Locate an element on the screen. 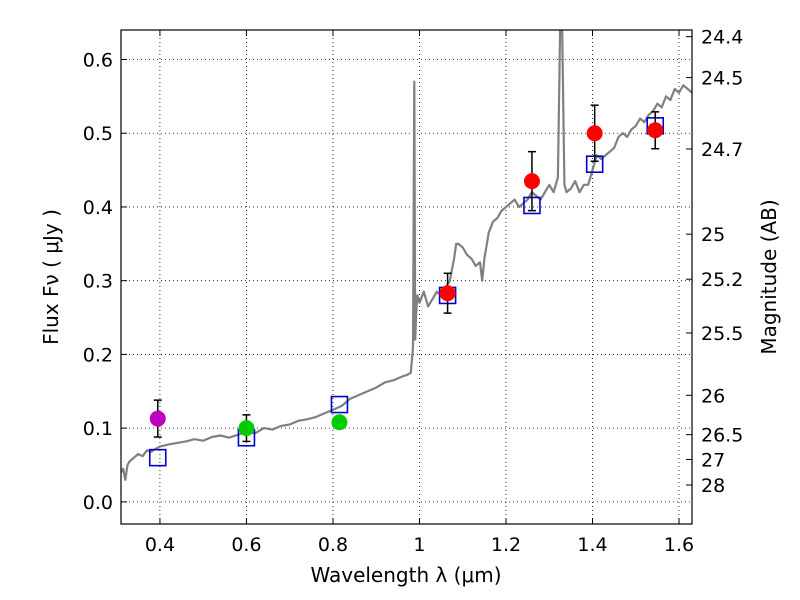  mag-tick-label: 25.5 is located at coordinates (722, 334).